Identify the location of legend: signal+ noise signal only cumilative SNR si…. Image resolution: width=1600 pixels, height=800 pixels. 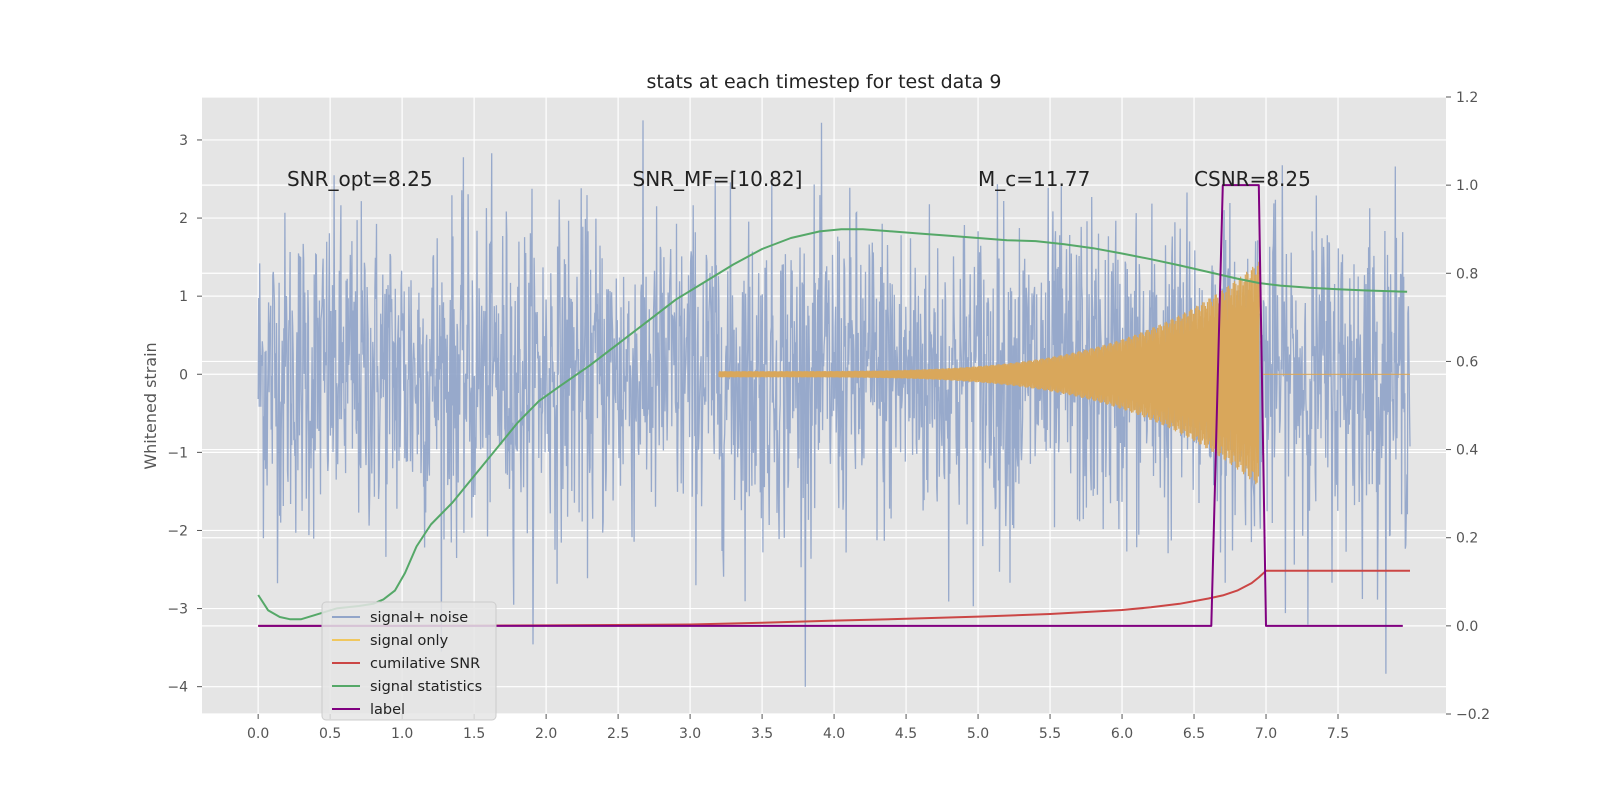
(409, 661).